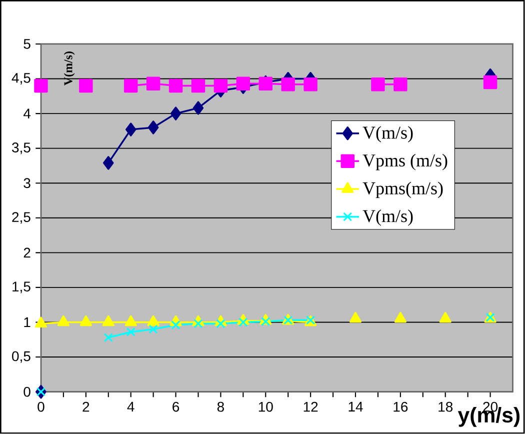 The height and width of the screenshot is (434, 525). What do you see at coordinates (69, 69) in the screenshot?
I see `y-axis-title: V(m/s)` at bounding box center [69, 69].